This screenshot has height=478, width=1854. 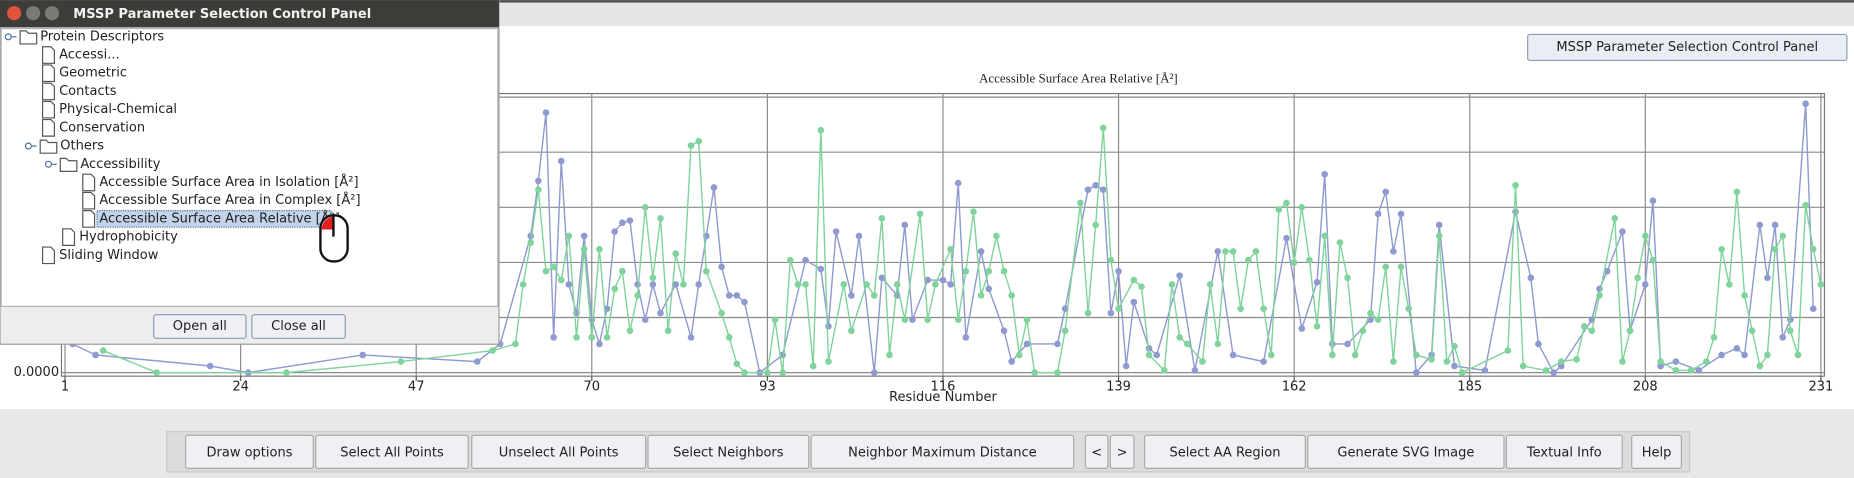 I want to click on tree-item: Conservation, so click(x=102, y=127).